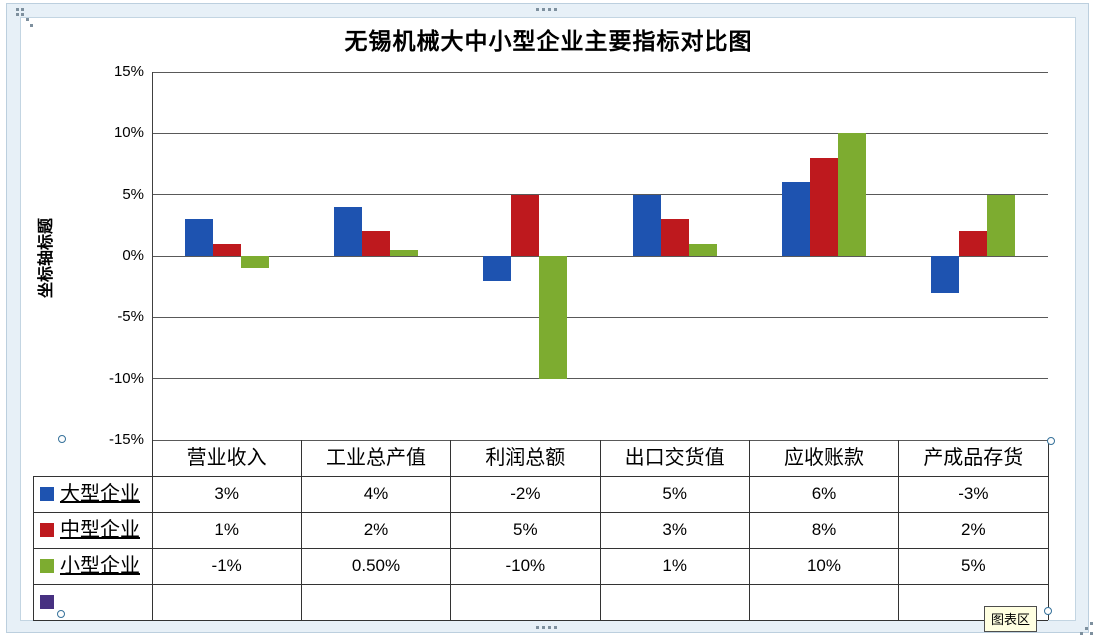 The image size is (1097, 640). Describe the element at coordinates (546, 627) in the screenshot. I see `frame-handle-bottom-icon` at that location.